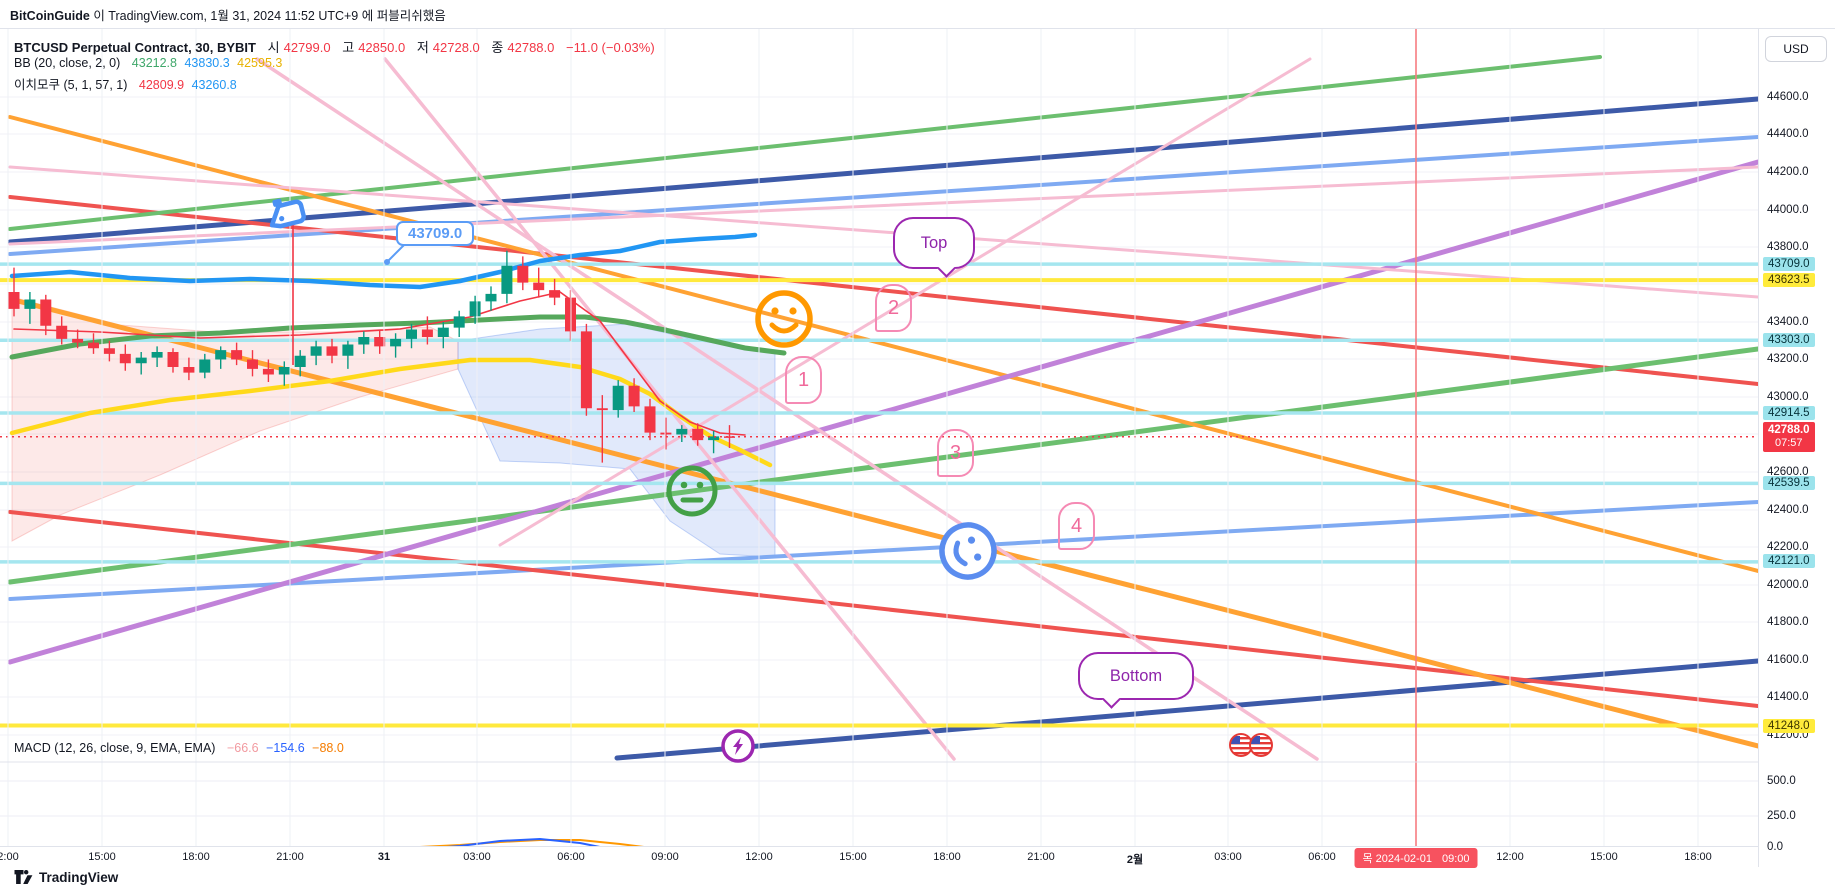 The width and height of the screenshot is (1835, 891). I want to click on footer: TradingView, so click(917, 878).